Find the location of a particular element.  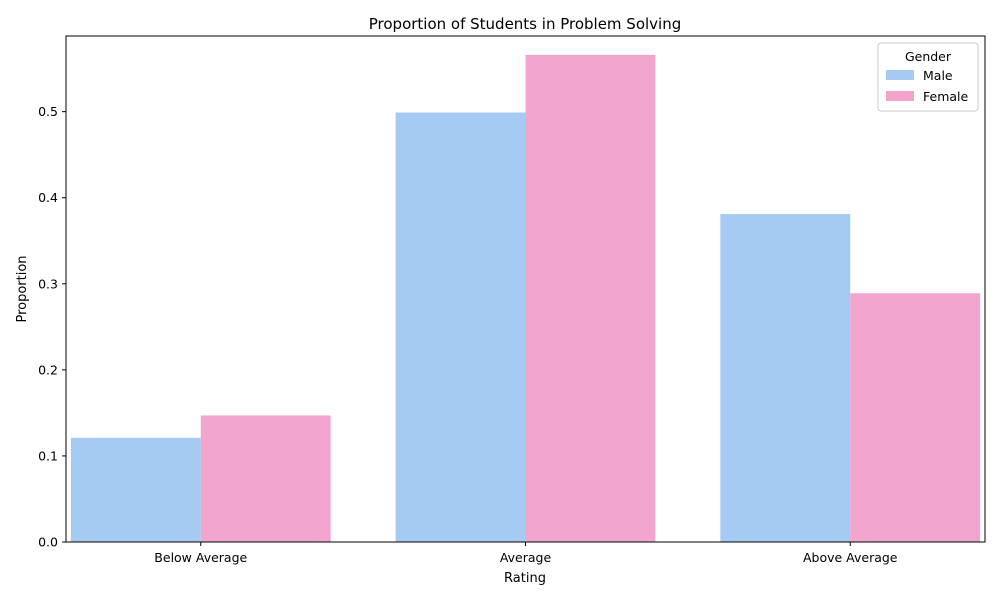

y-tick-label: 0.0 is located at coordinates (48, 542).